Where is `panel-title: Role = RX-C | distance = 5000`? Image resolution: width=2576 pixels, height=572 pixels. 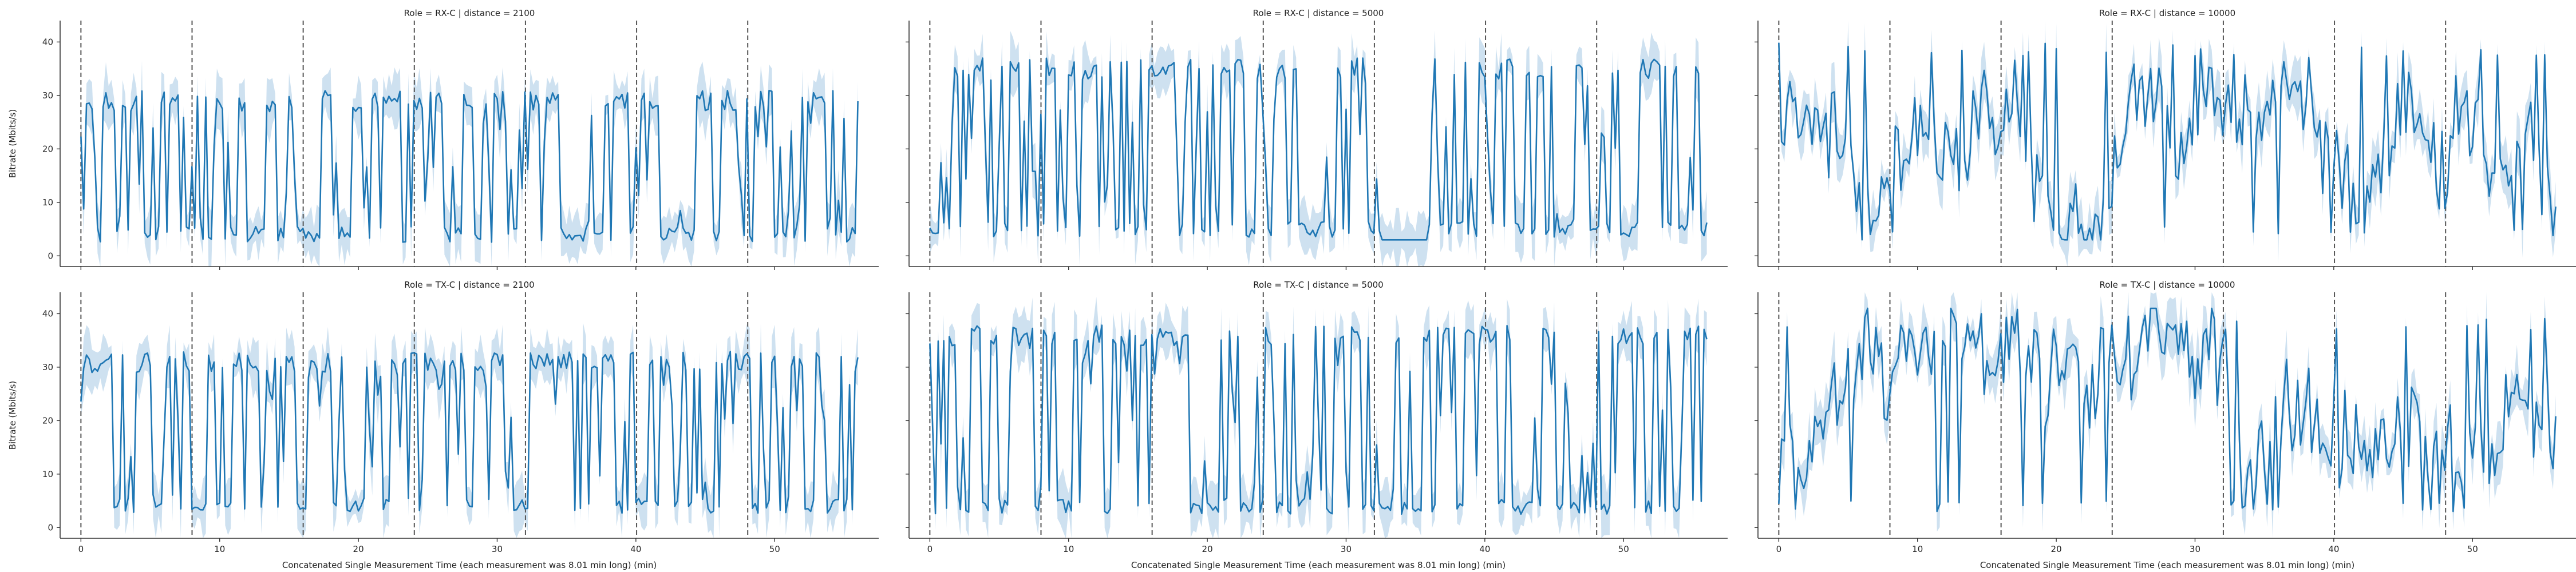
panel-title: Role = RX-C | distance = 5000 is located at coordinates (1318, 13).